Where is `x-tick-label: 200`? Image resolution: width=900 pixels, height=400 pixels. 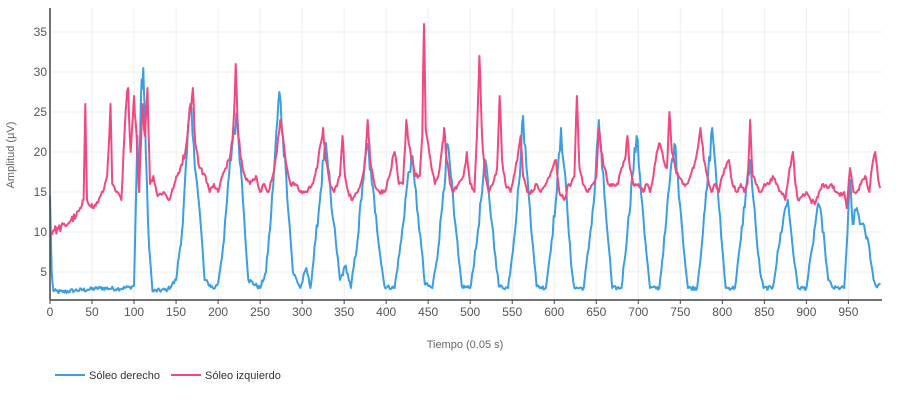
x-tick-label: 200 is located at coordinates (218, 312).